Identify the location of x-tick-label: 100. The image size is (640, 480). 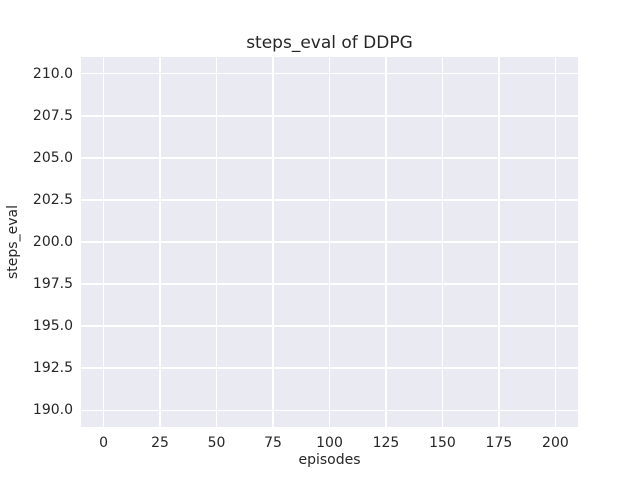
(329, 443).